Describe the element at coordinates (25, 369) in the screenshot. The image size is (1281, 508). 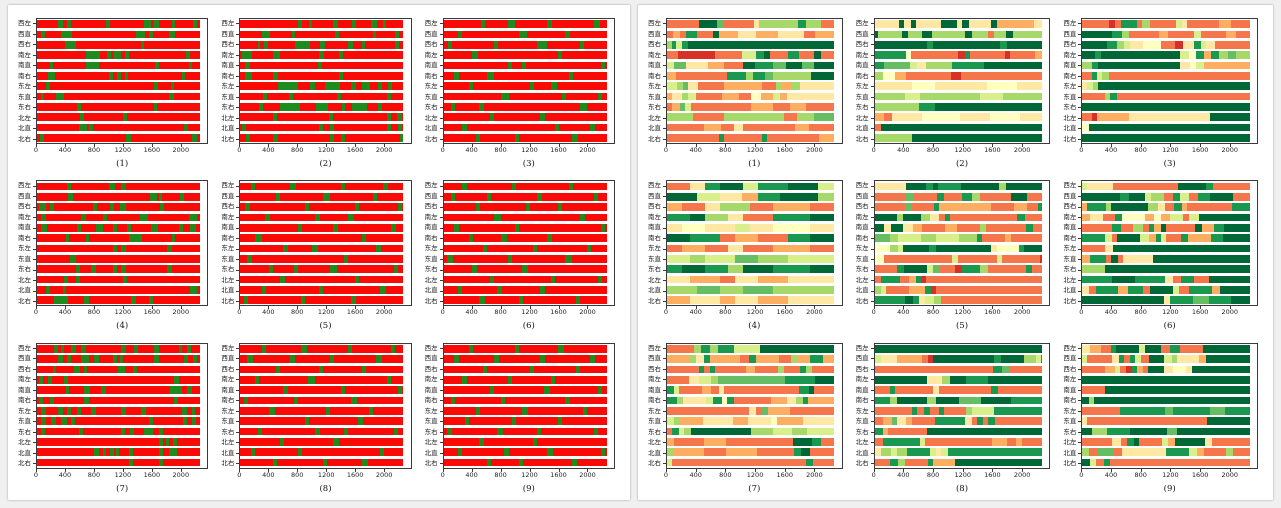
I see `y-tick-label: 西右` at that location.